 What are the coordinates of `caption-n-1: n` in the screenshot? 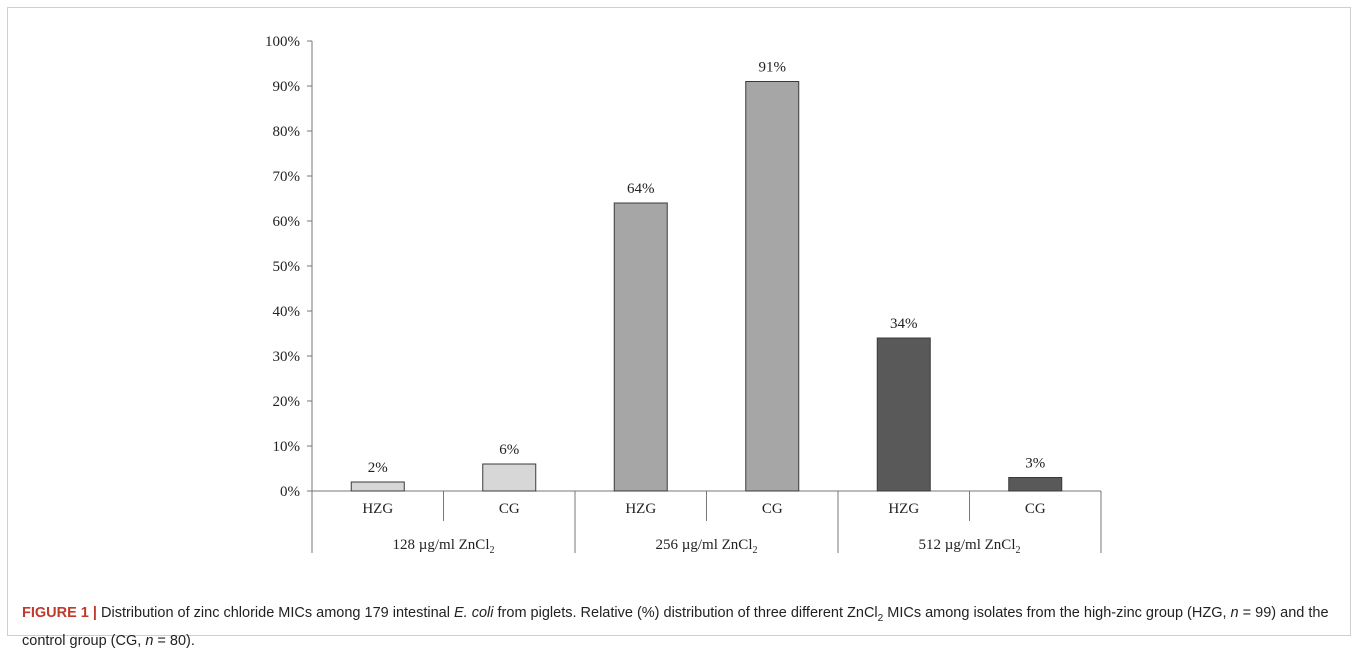 It's located at (1234, 613).